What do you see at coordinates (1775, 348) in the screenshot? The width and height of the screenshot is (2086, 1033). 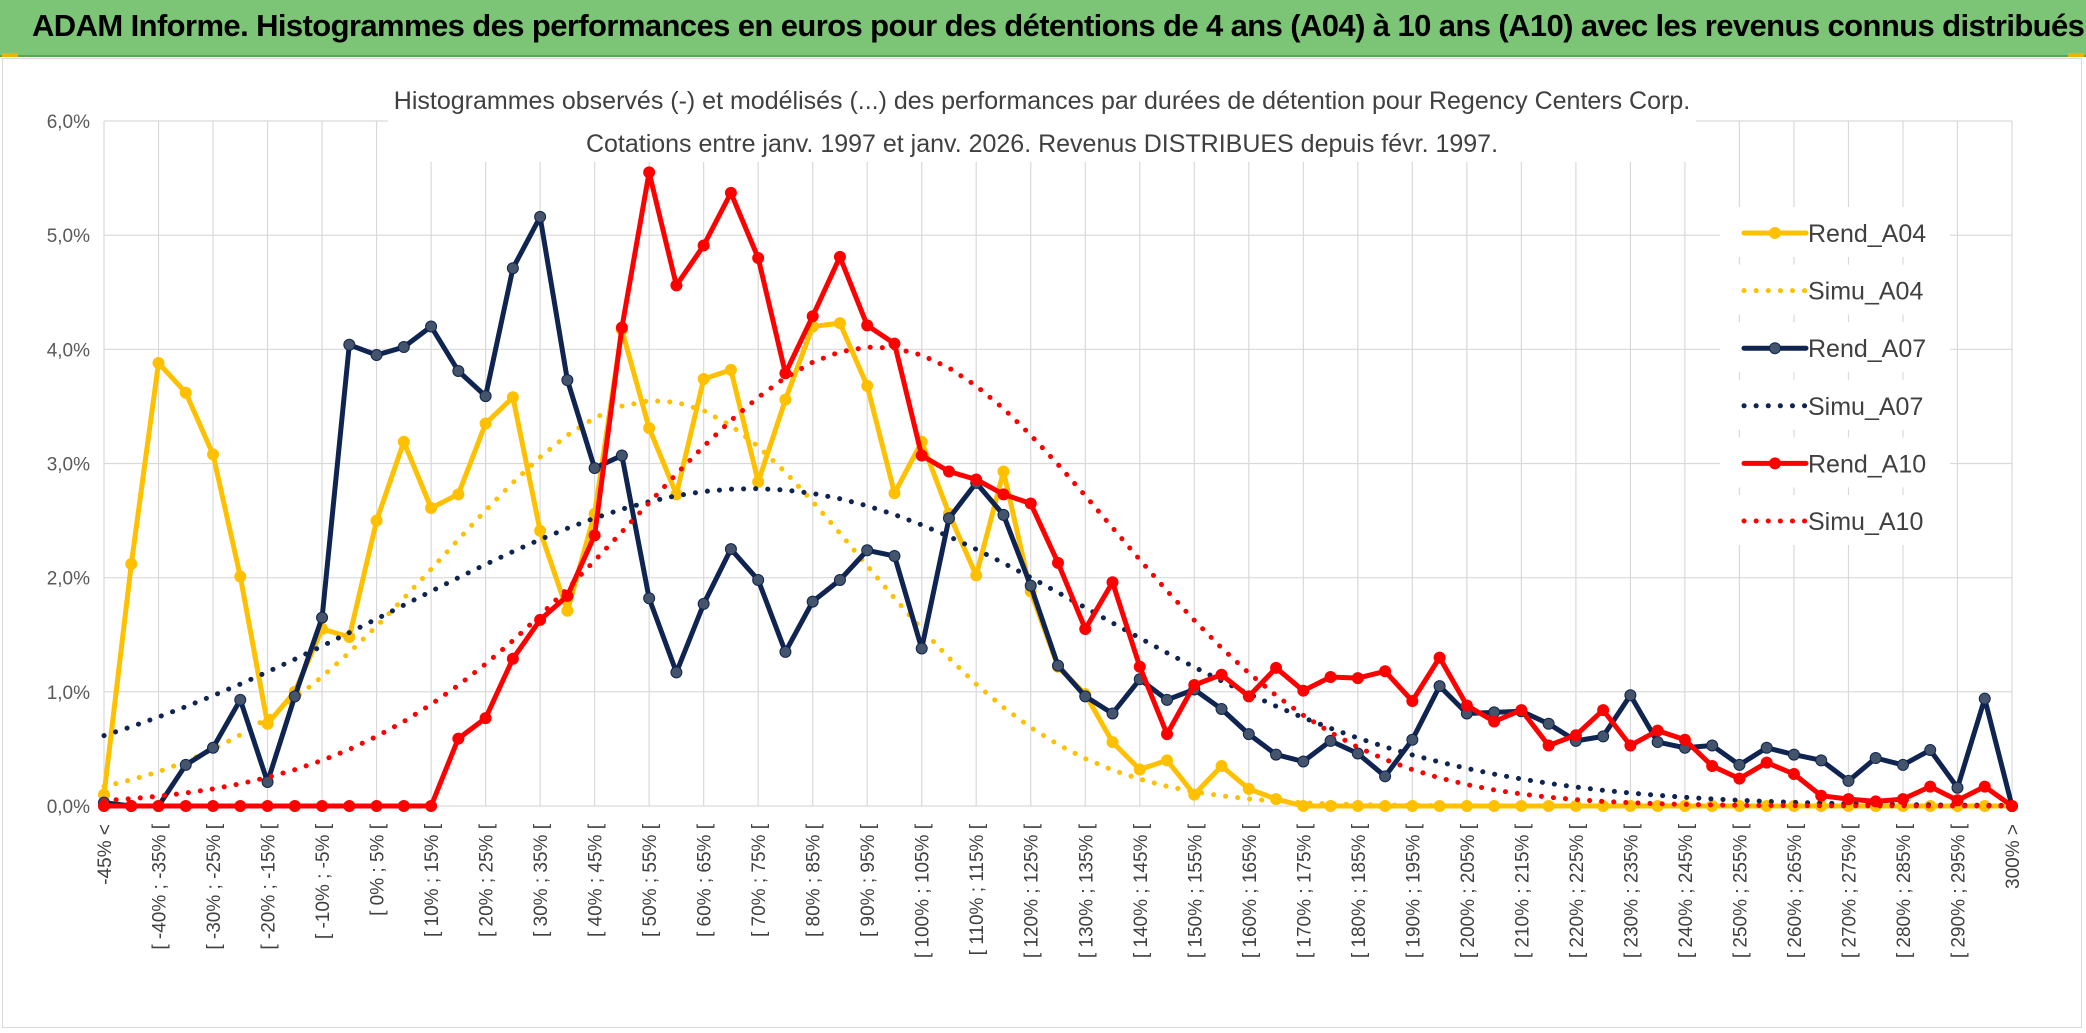 I see `legend-marker-rend-a07` at bounding box center [1775, 348].